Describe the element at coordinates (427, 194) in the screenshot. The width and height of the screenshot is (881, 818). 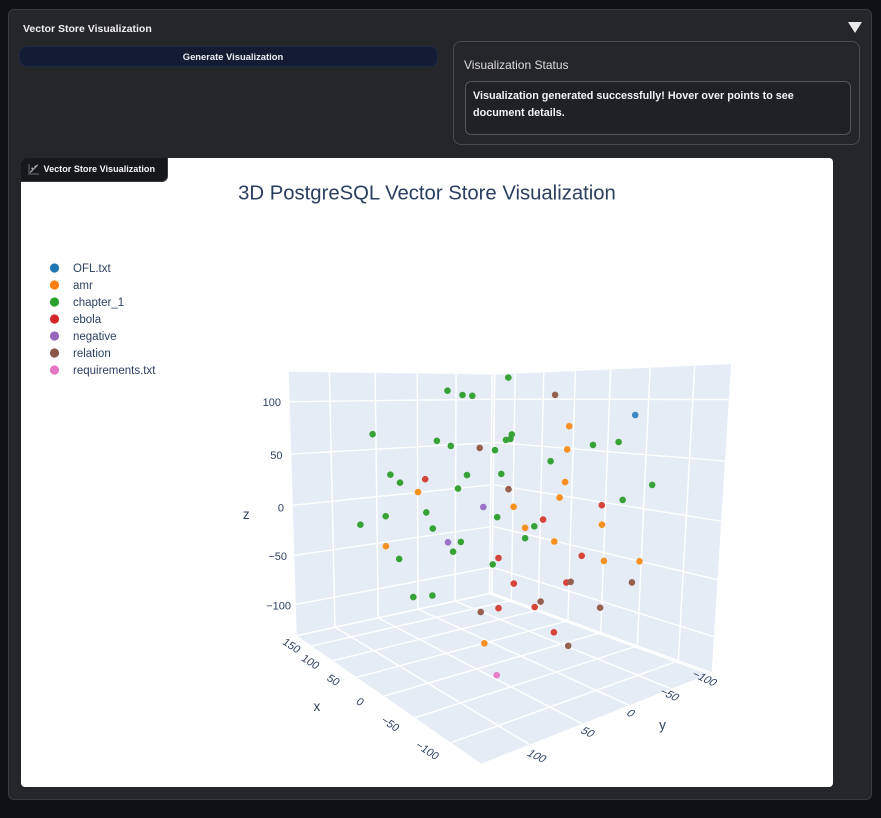
I see `svg-text:3D PostgreSQL Vector Store Vis: 3D PostgreSQL Vector Store Visualization` at that location.